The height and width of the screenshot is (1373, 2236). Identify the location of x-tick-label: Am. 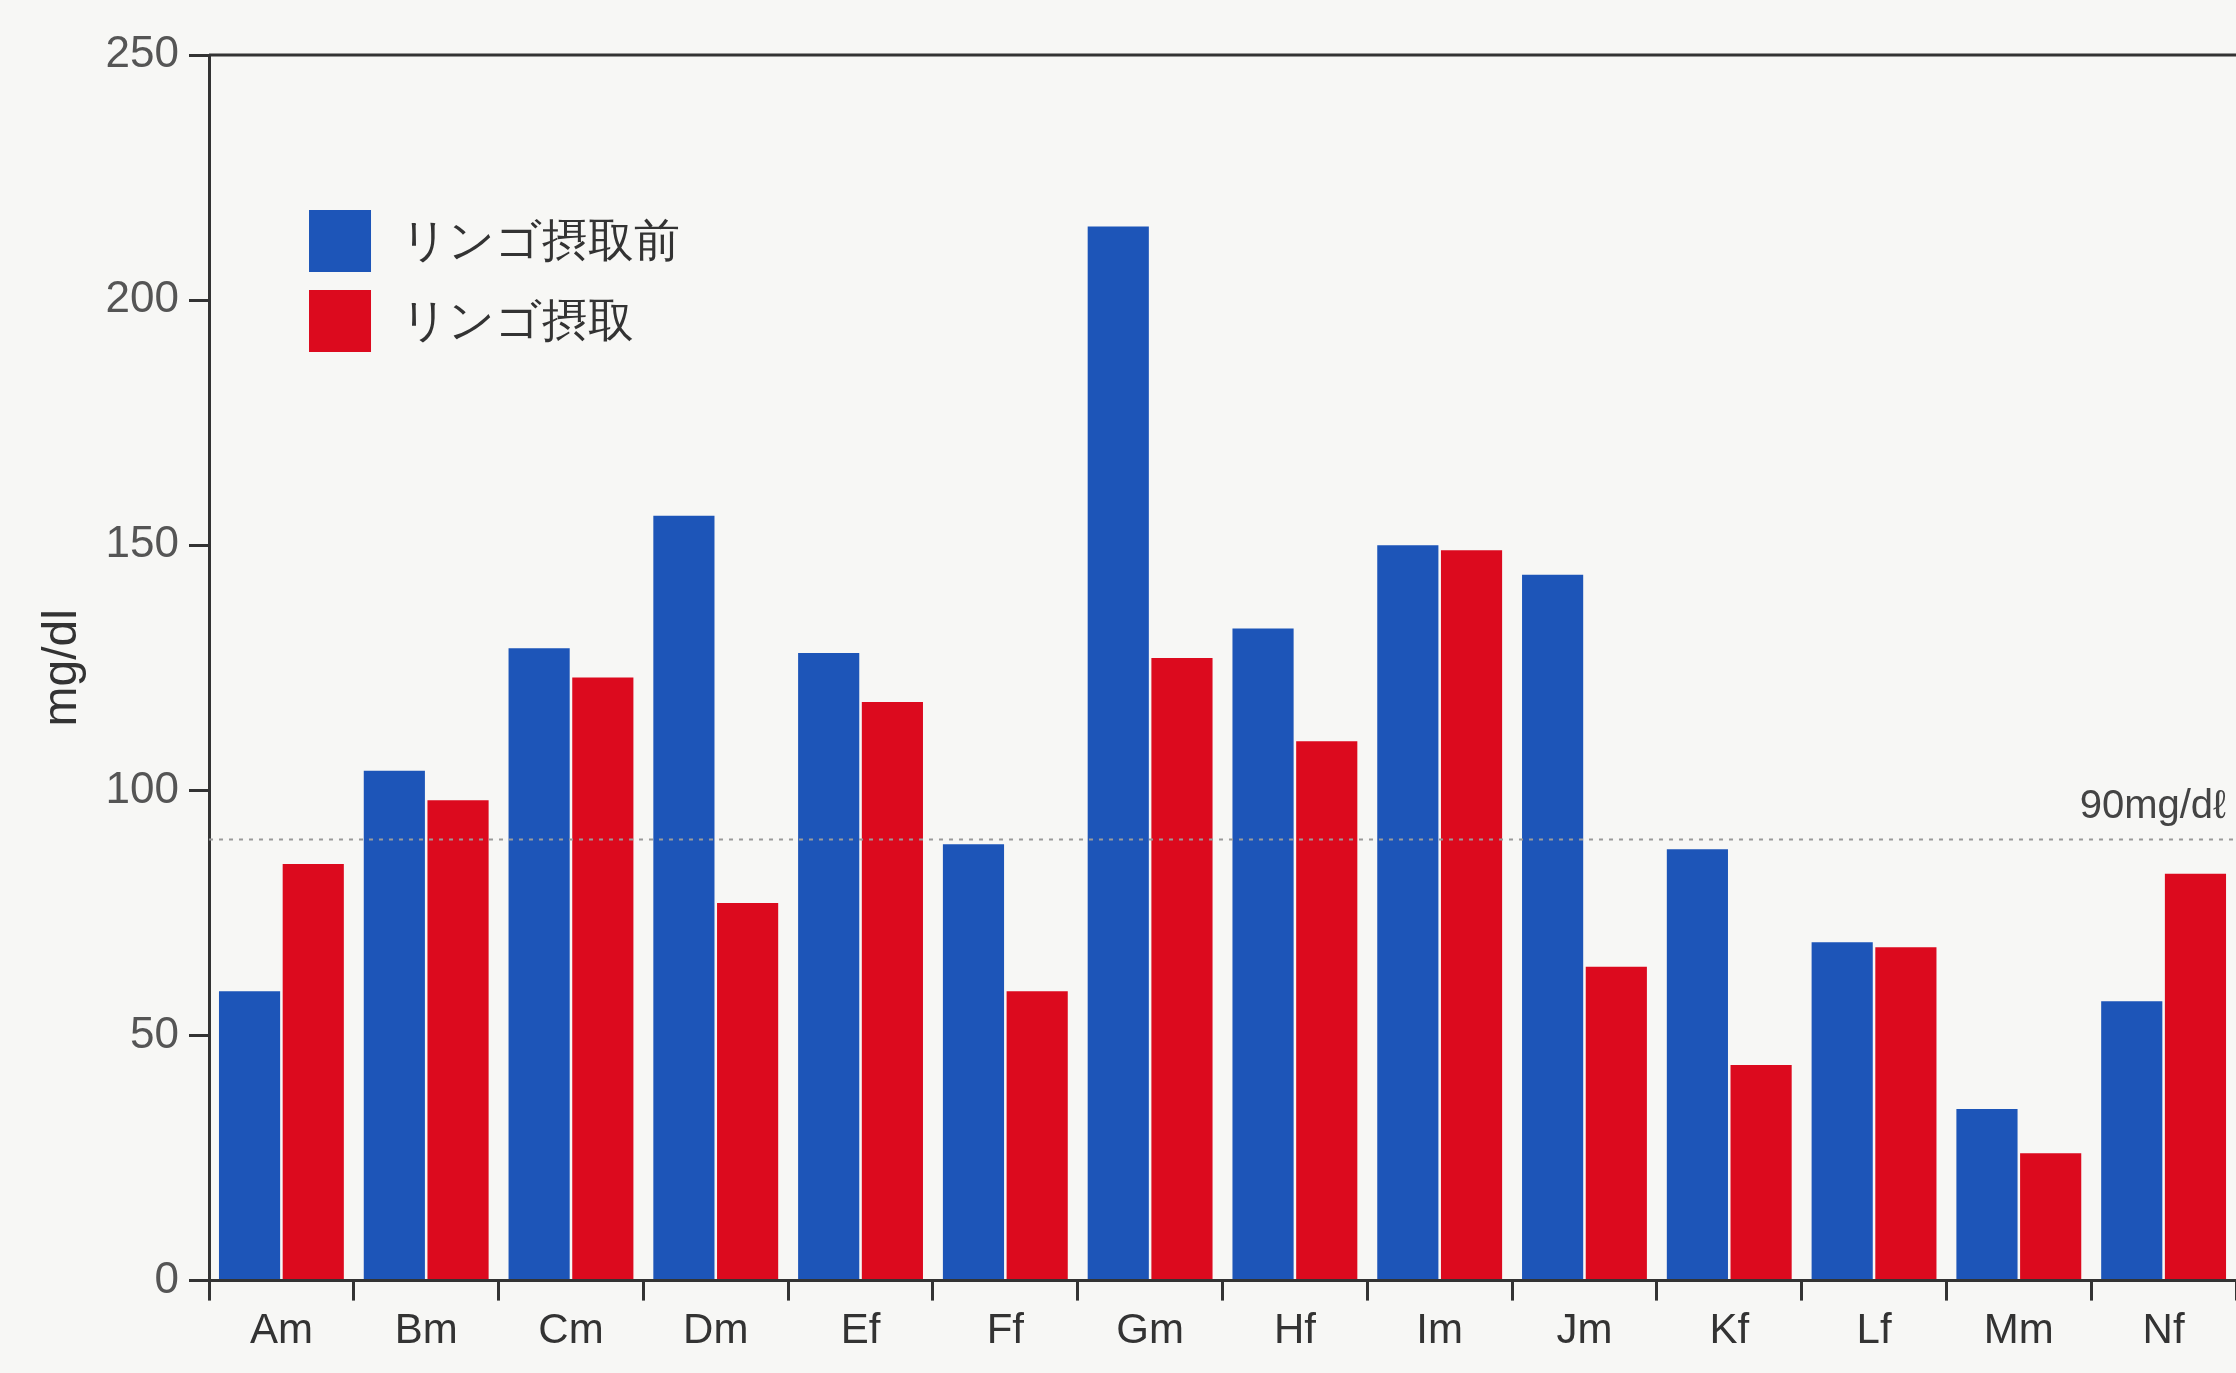
(281, 1329).